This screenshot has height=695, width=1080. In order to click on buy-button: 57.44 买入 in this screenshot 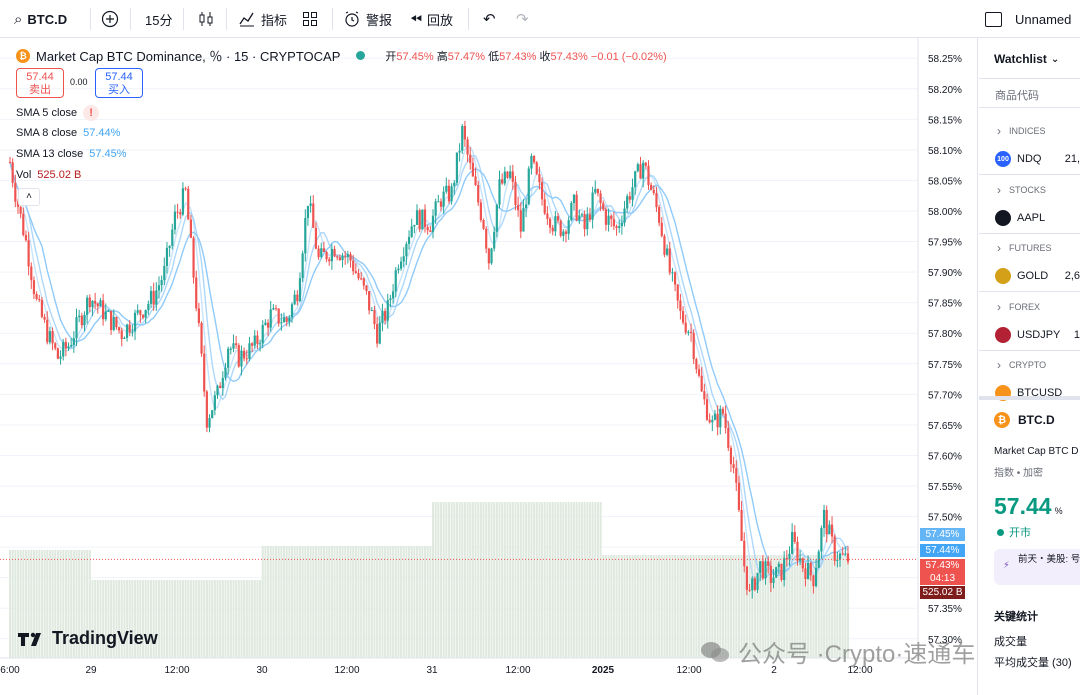, I will do `click(119, 83)`.